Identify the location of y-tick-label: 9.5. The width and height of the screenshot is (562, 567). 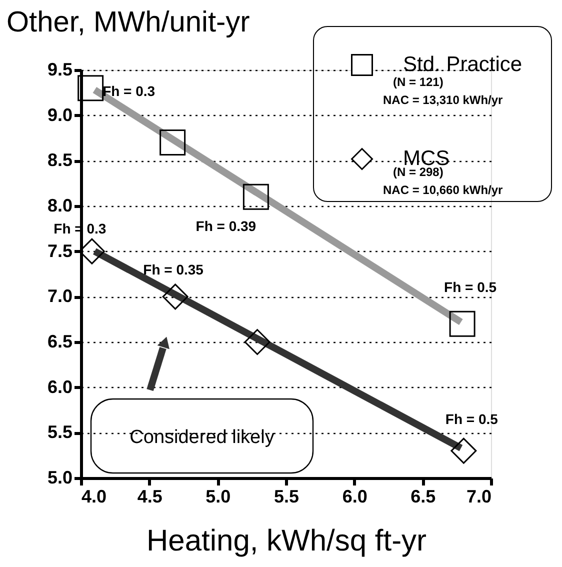
(59, 70).